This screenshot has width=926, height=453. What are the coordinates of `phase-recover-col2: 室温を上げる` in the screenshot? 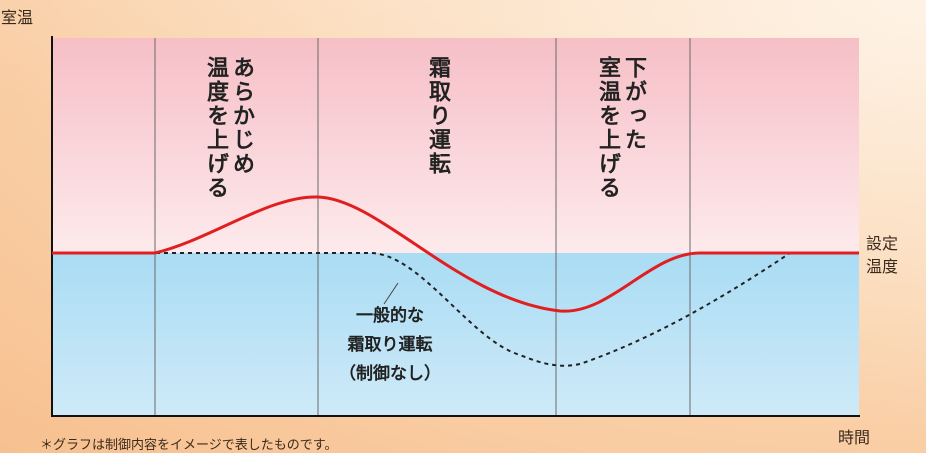 It's located at (607, 128).